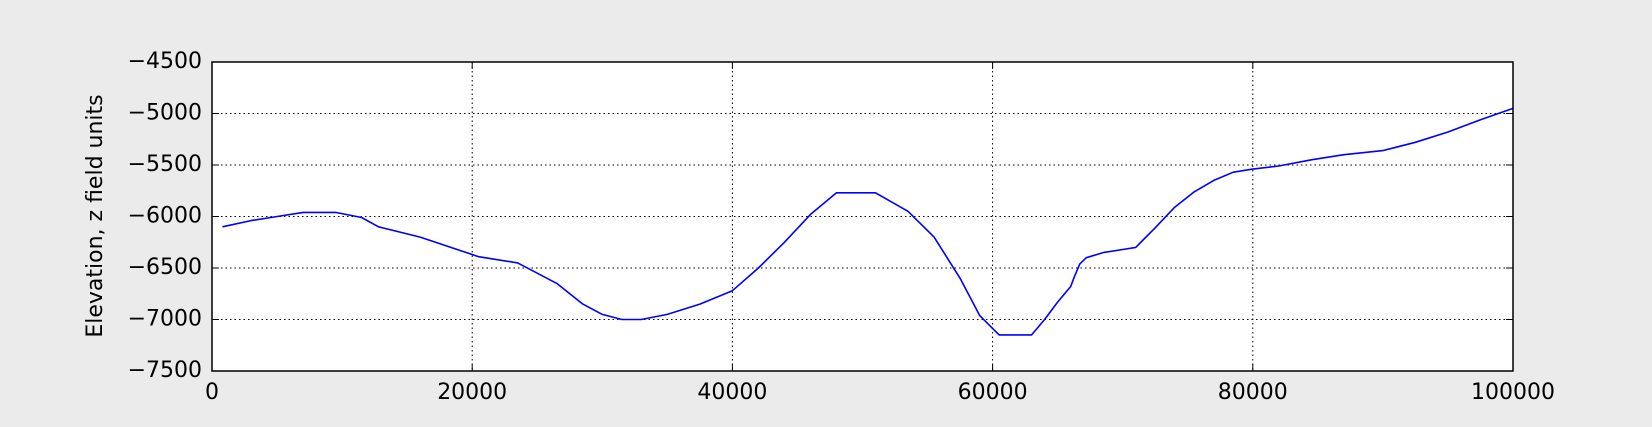 This screenshot has width=1652, height=427. I want to click on y-tick-label: −7500, so click(165, 370).